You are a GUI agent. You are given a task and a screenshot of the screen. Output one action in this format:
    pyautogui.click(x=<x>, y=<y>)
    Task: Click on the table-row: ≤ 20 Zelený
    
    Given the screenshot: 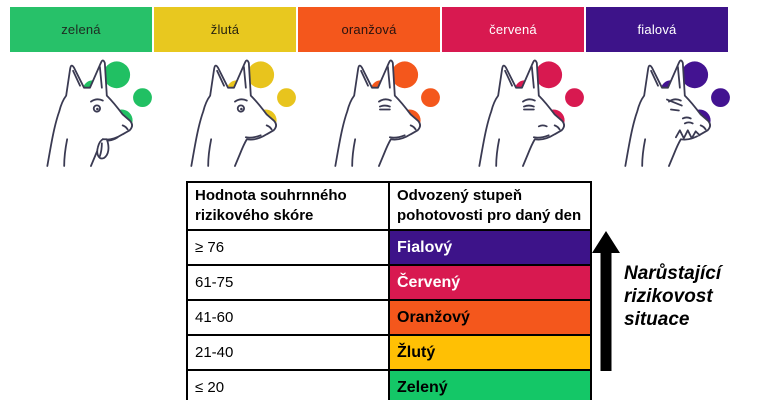 What is the action you would take?
    pyautogui.click(x=389, y=384)
    